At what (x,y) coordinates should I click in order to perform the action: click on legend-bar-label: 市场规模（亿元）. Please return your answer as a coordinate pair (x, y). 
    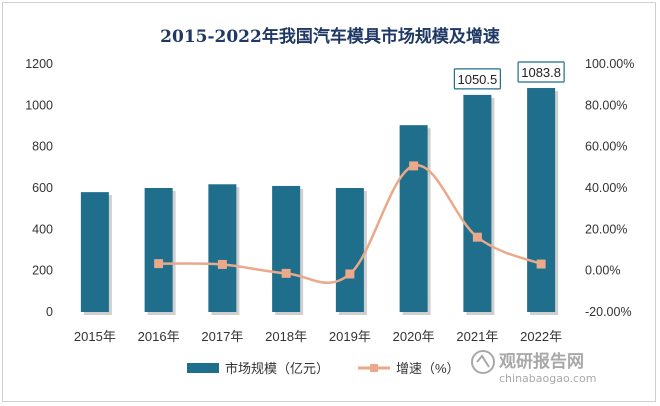
    Looking at the image, I should click on (277, 368).